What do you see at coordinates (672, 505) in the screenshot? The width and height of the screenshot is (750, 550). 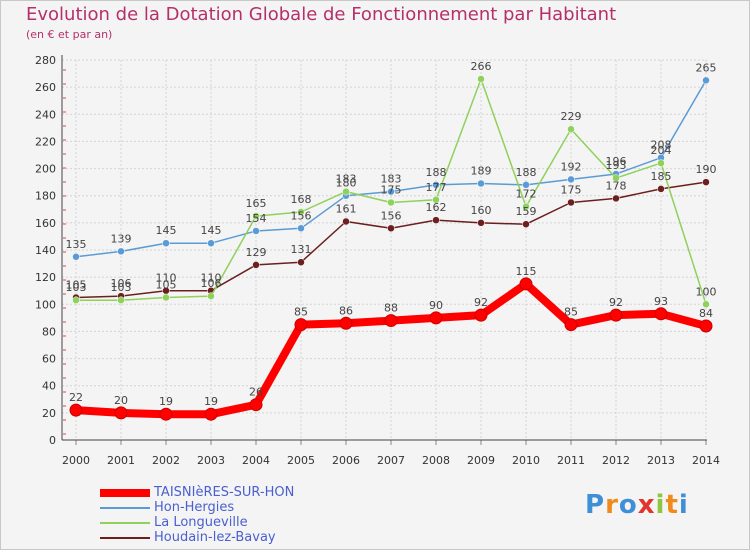 I see `logo-letter: t` at bounding box center [672, 505].